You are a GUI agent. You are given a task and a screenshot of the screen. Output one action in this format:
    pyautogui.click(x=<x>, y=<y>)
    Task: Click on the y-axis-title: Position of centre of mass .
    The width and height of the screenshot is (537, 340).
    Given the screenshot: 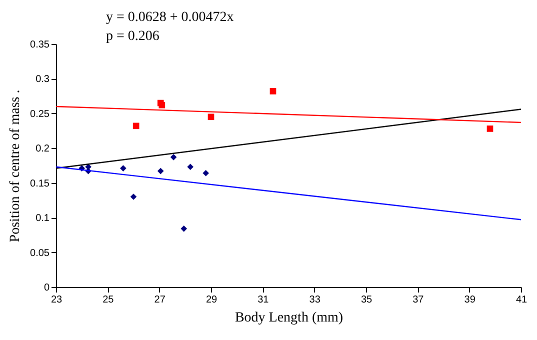 What is the action you would take?
    pyautogui.click(x=16, y=166)
    